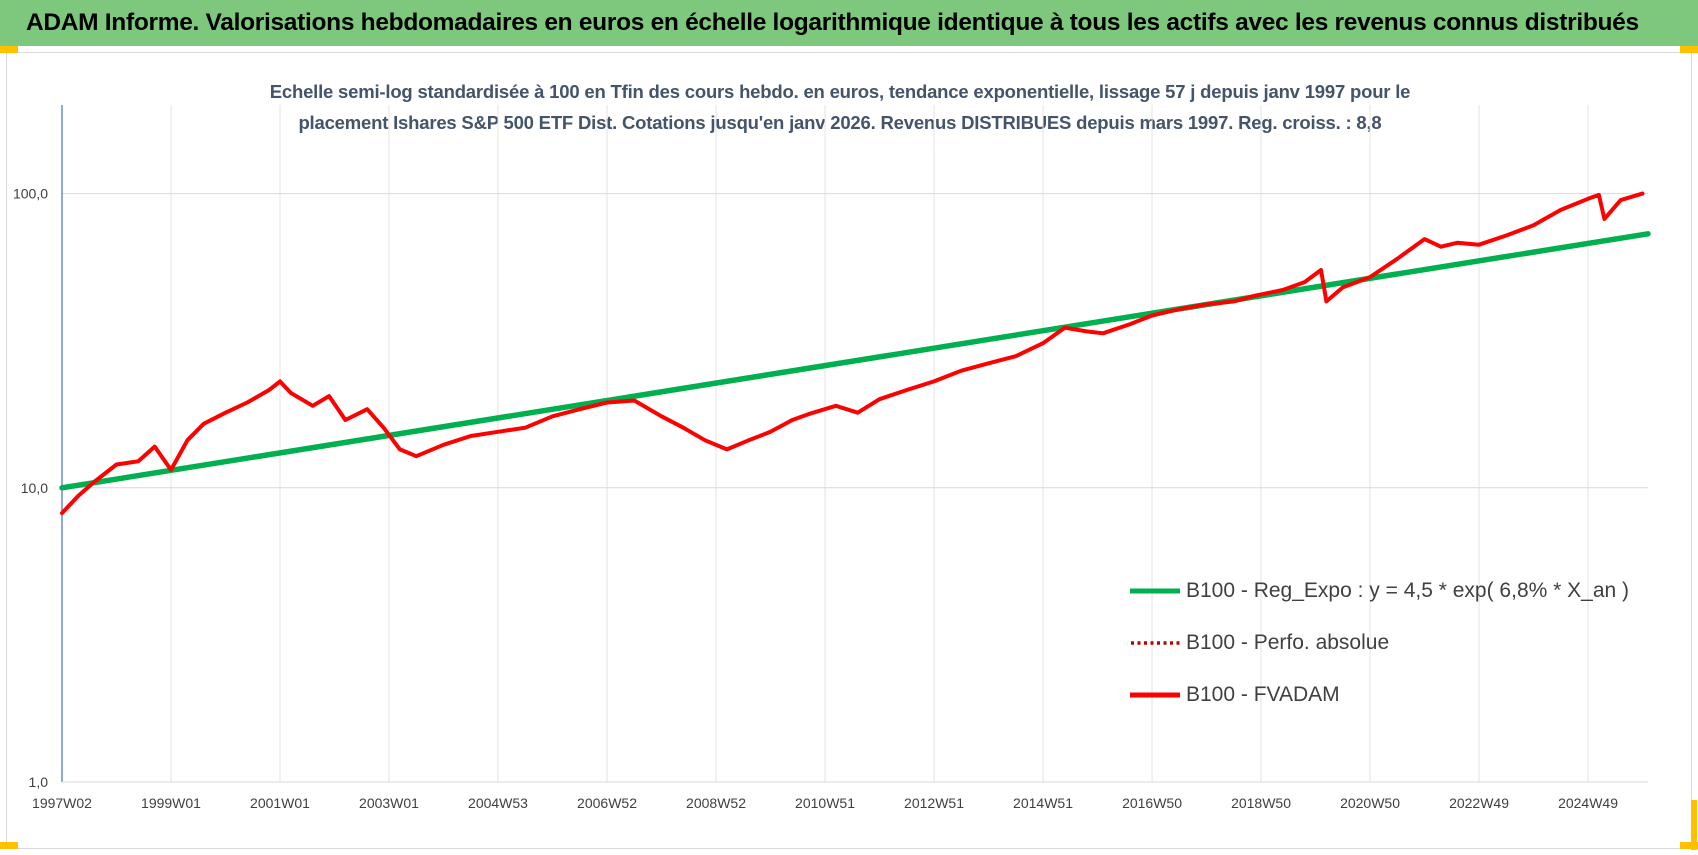 The image size is (1698, 855). Describe the element at coordinates (9, 845) in the screenshot. I see `corner-marker-bottom-left` at that location.